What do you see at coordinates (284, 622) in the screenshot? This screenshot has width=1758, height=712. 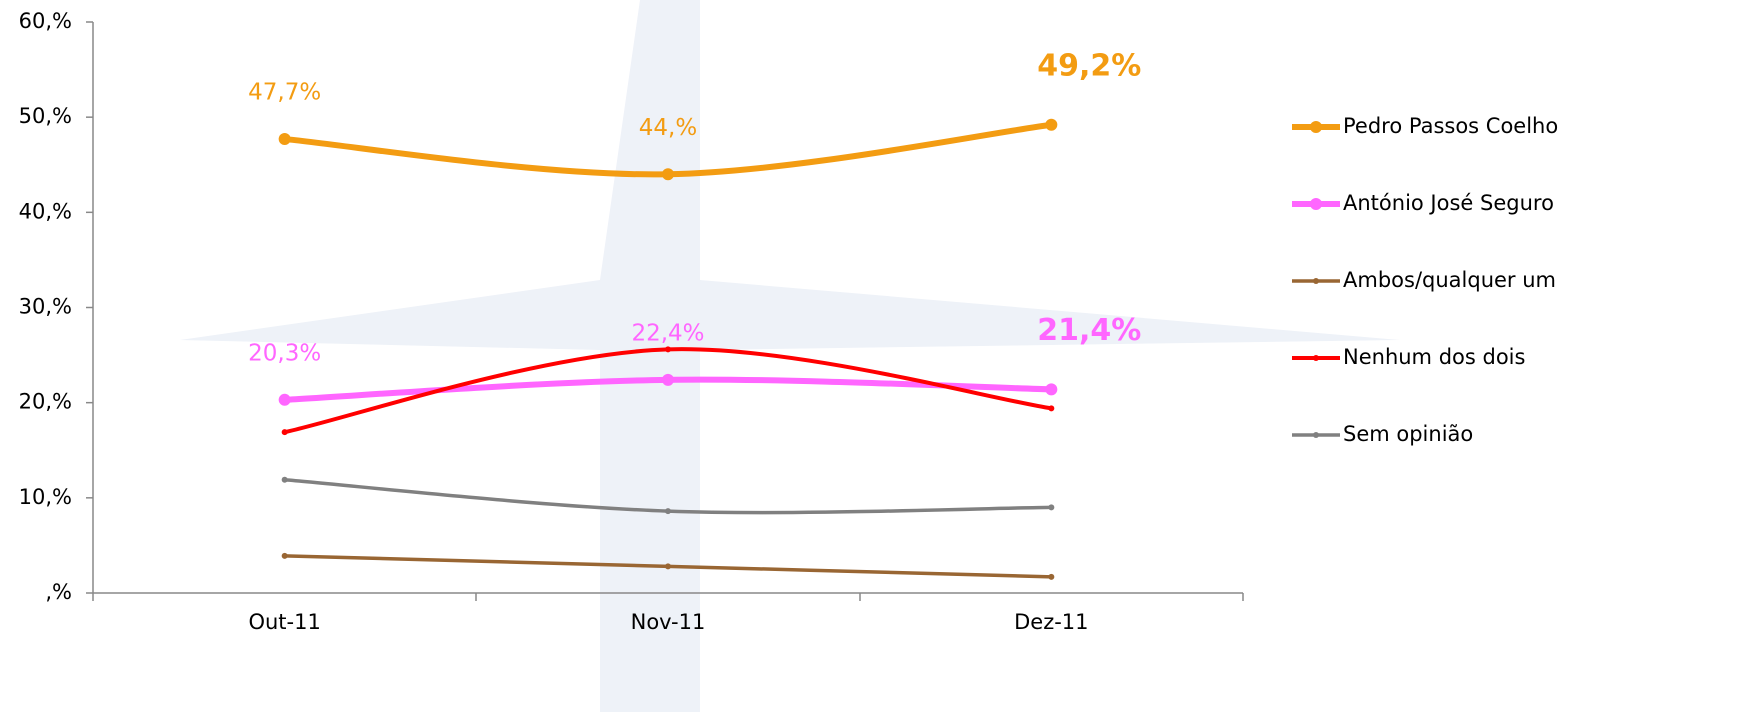 I see `x-tick-label: Out-11` at bounding box center [284, 622].